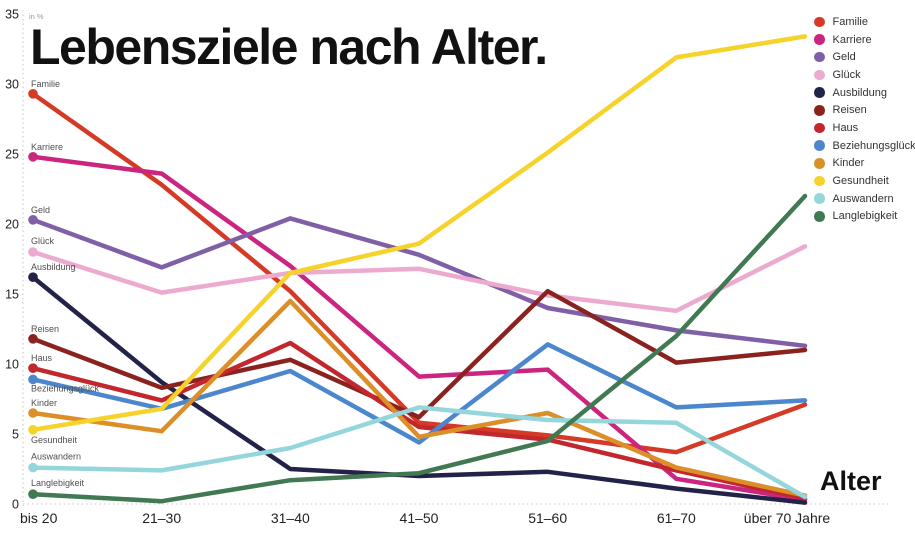  I want to click on y-tick-label: 20, so click(12, 225).